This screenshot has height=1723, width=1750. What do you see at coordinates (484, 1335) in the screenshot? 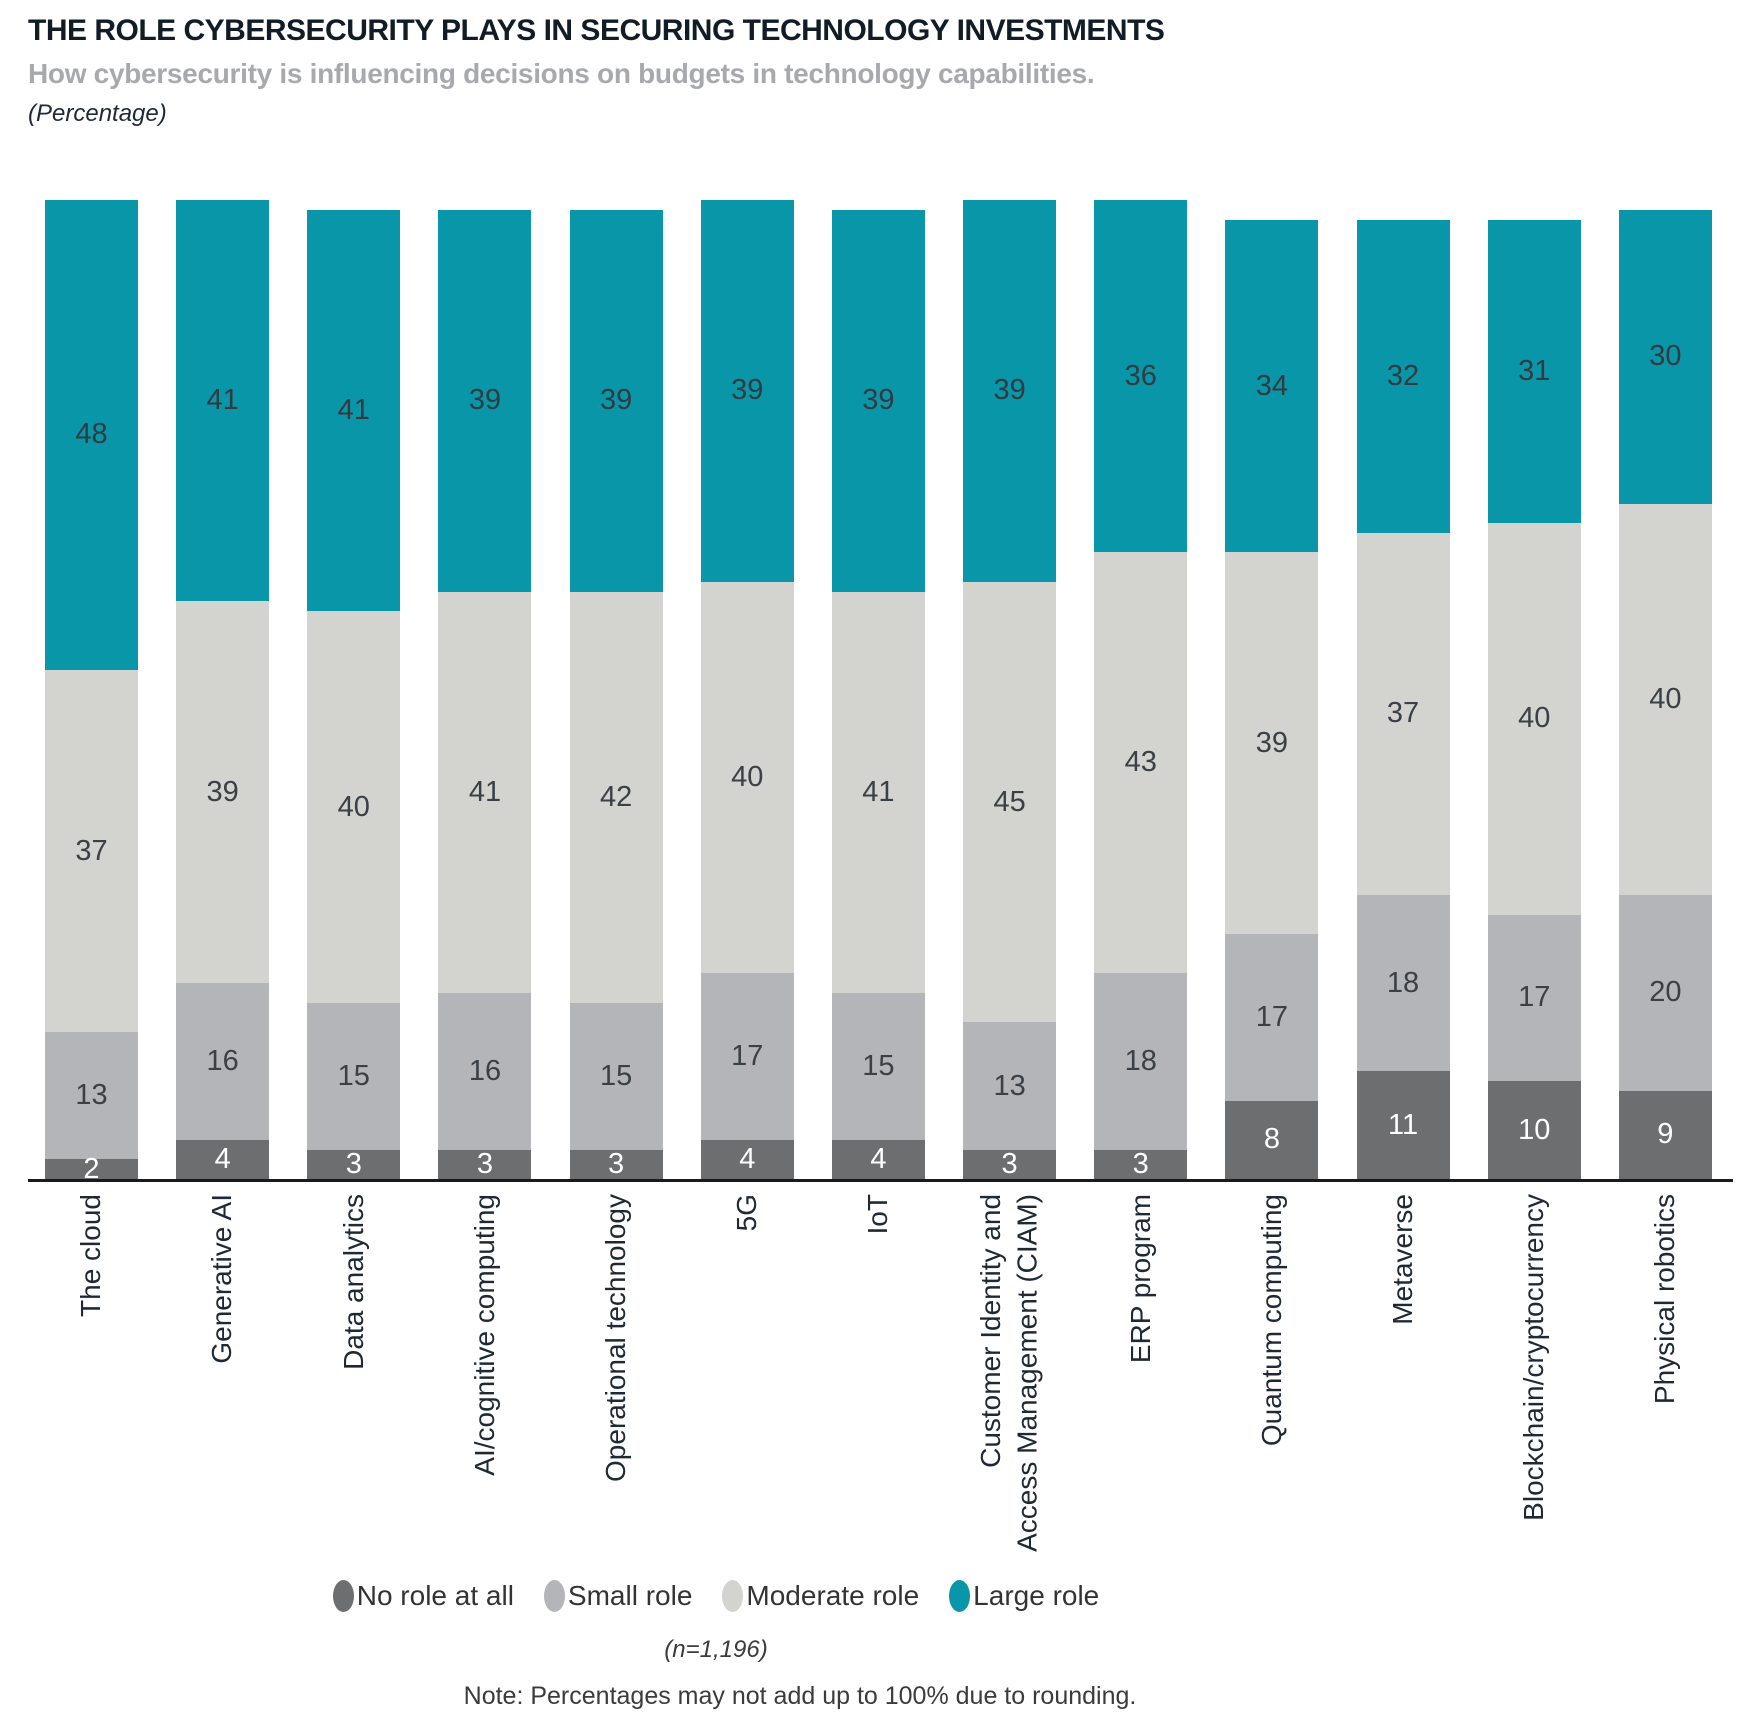
I see `x-axis-label: AI/cognitive computing` at bounding box center [484, 1335].